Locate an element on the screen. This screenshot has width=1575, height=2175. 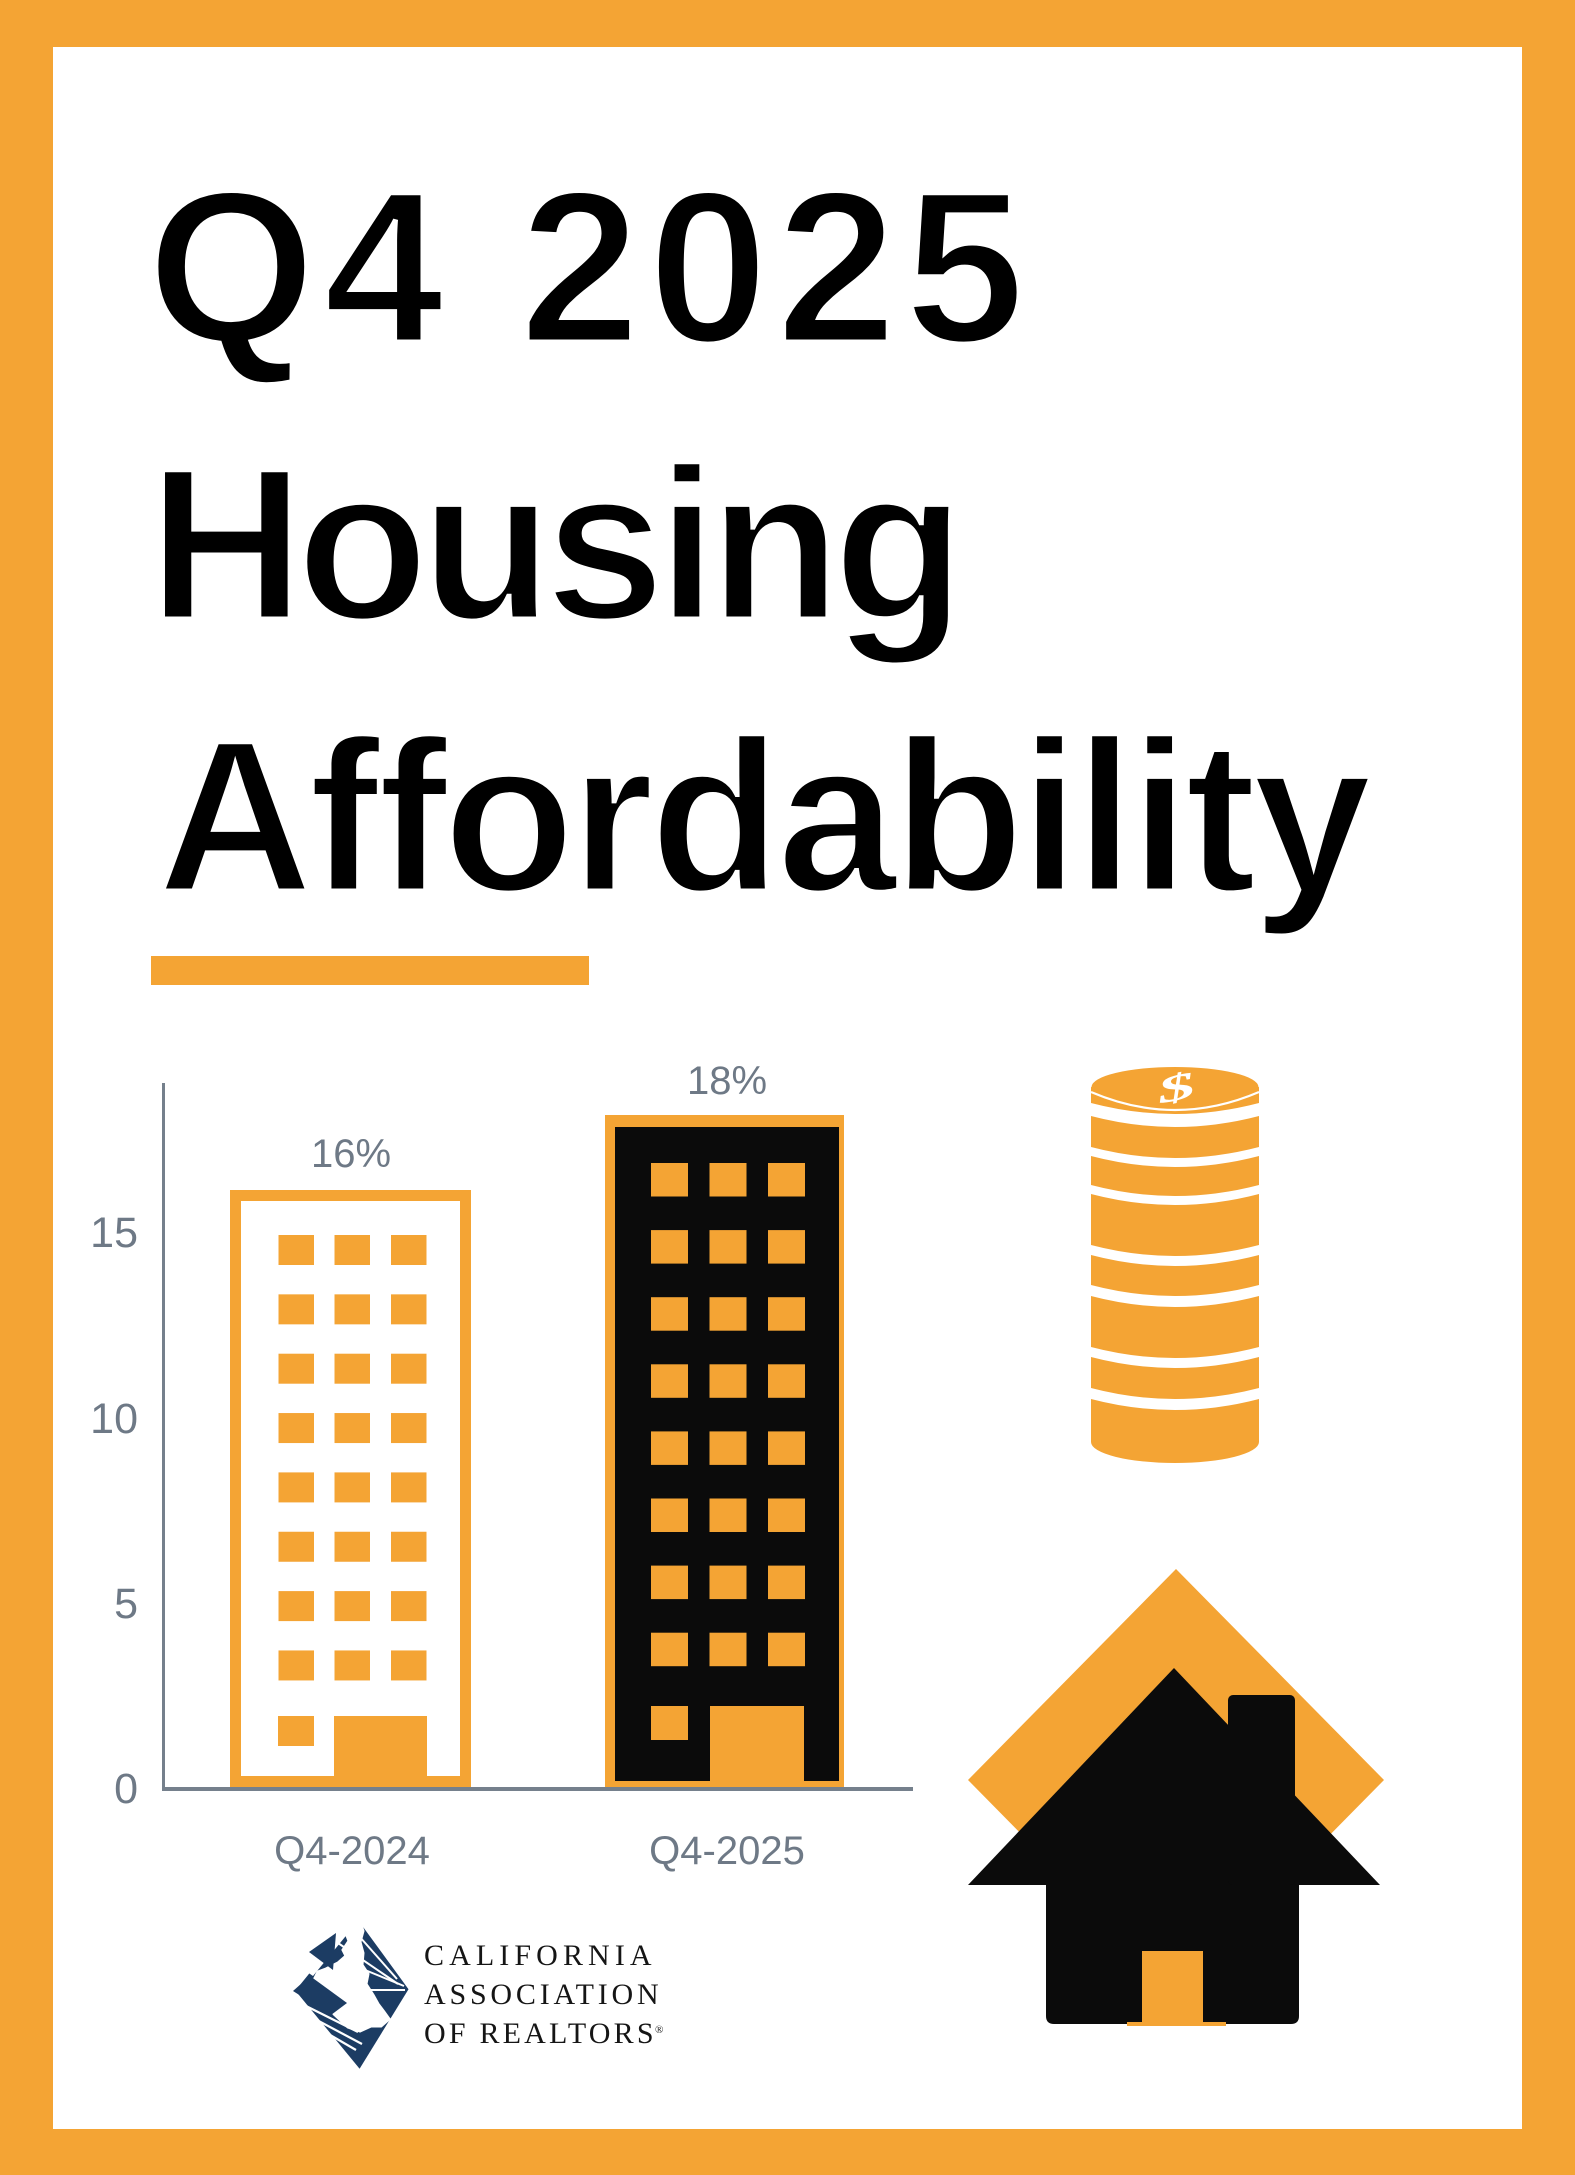
svg-text: 5 is located at coordinates (126, 1604).